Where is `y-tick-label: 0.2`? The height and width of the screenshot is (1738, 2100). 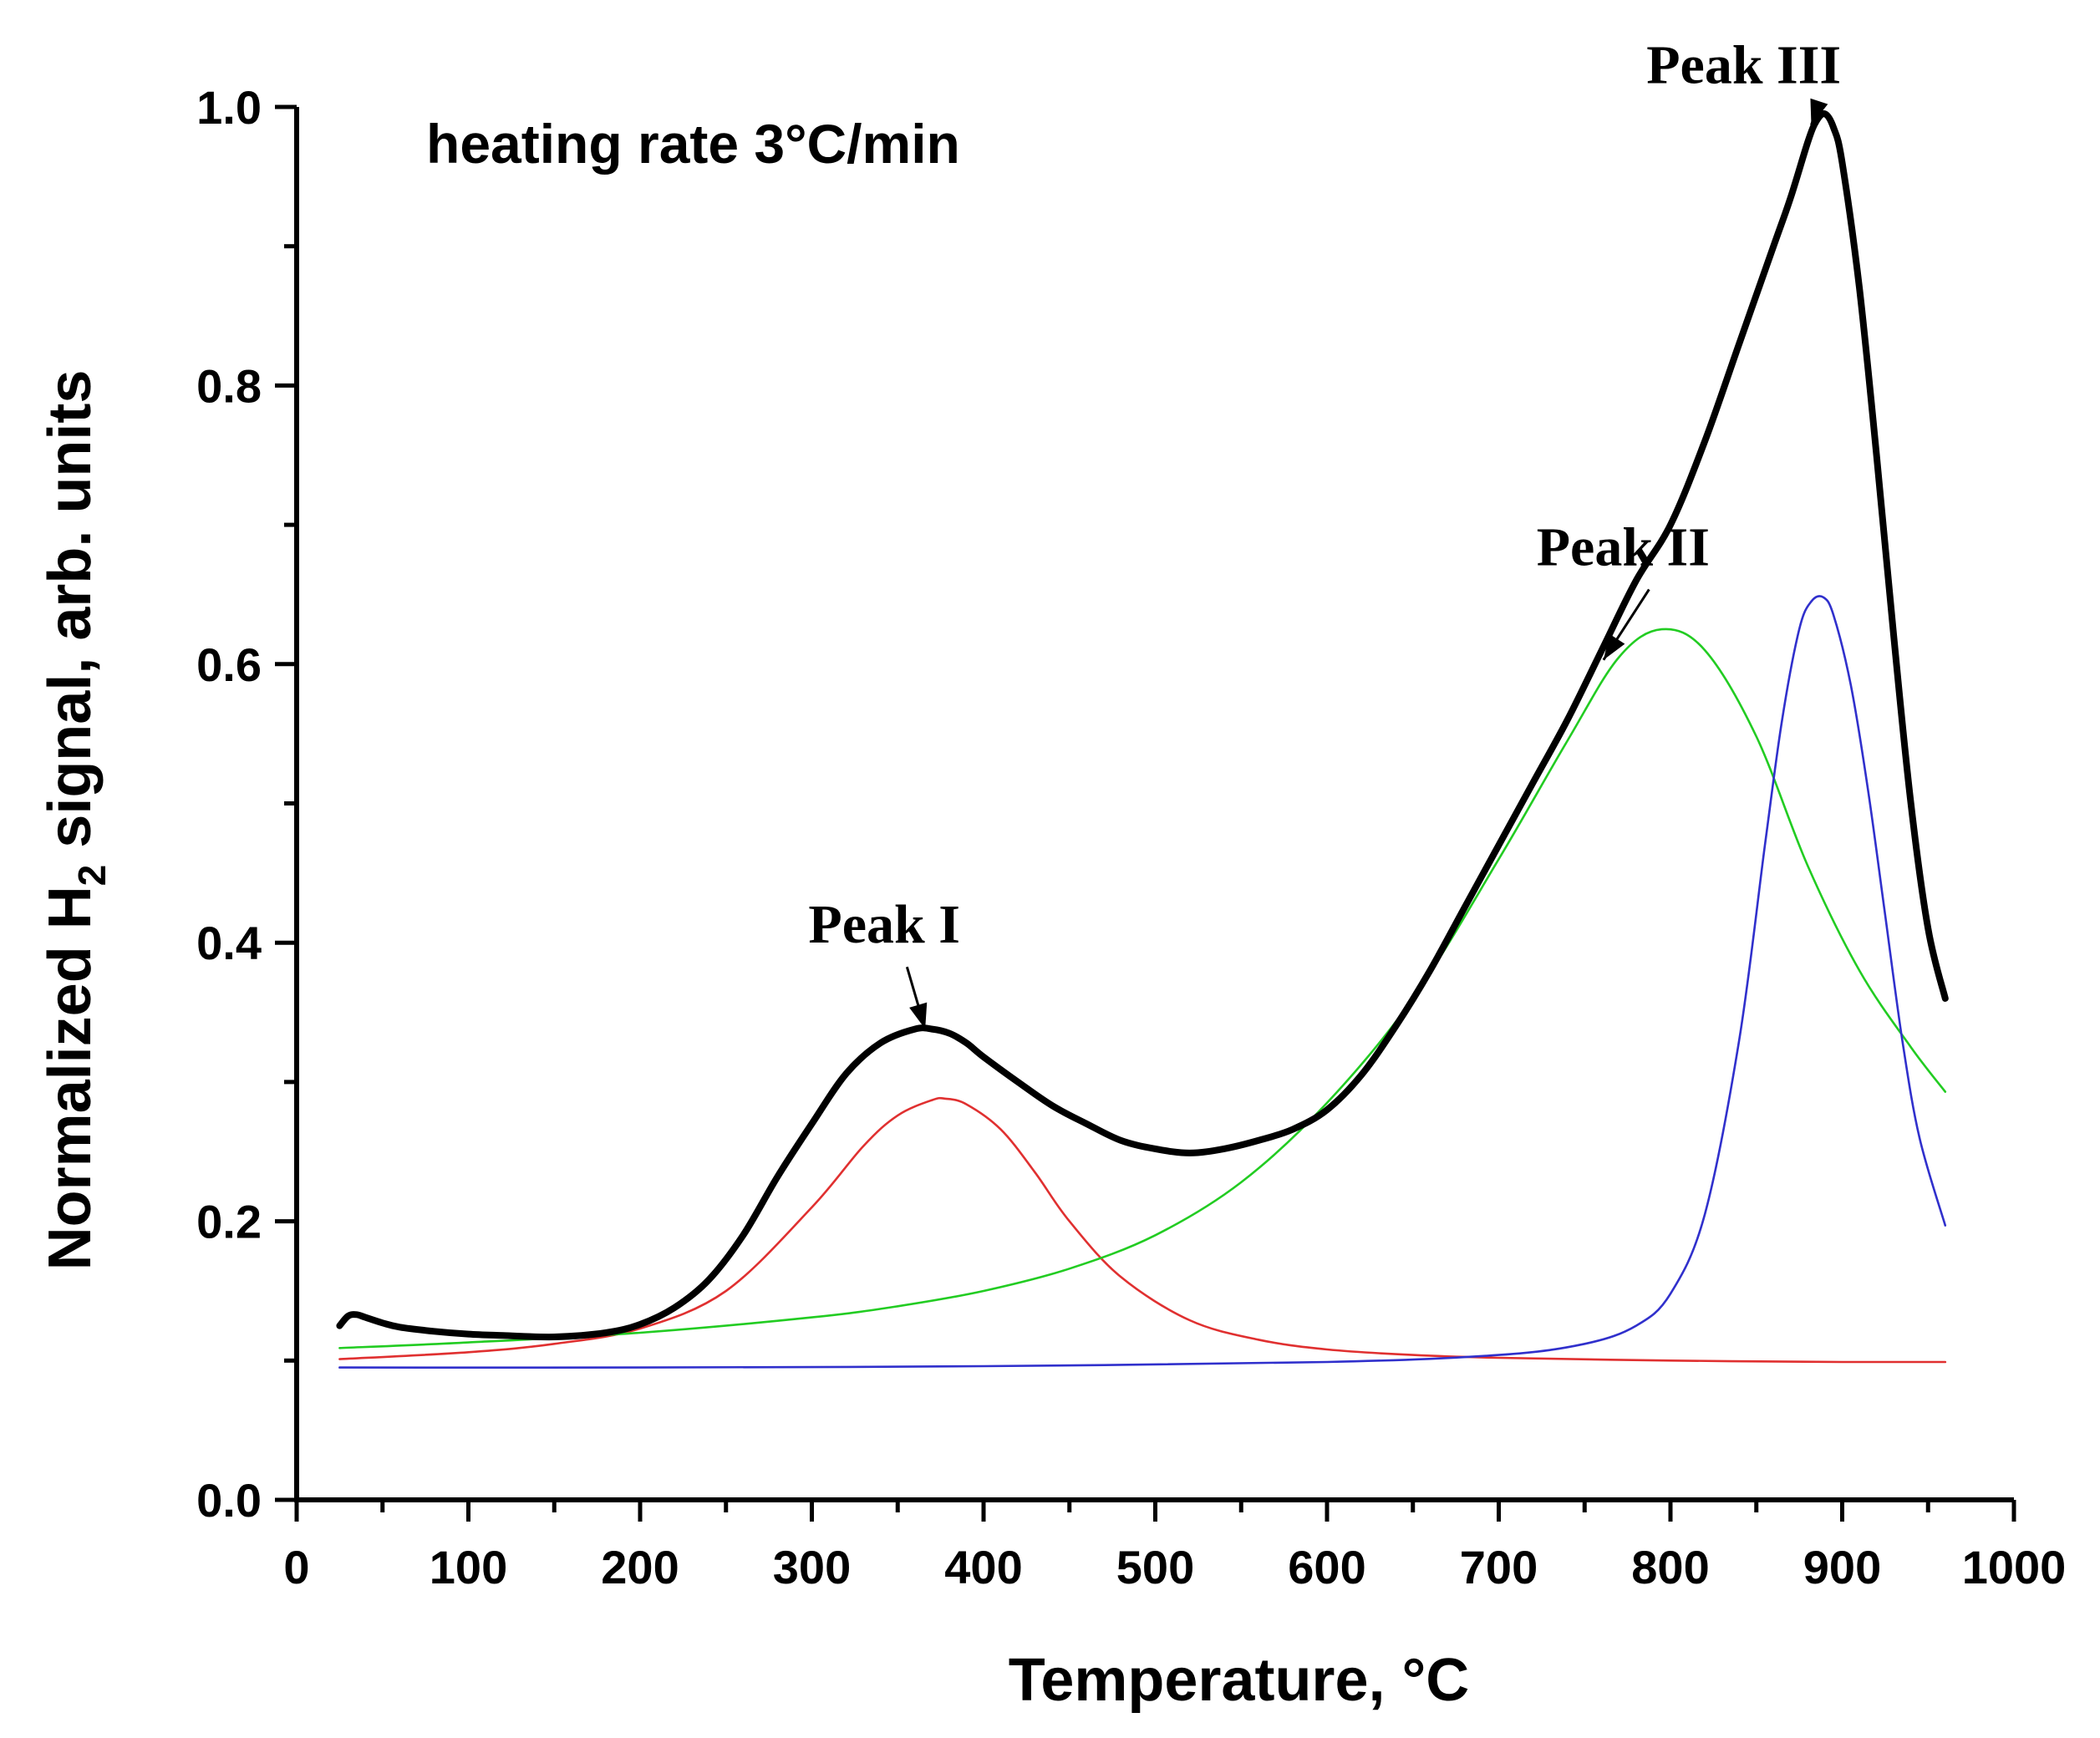
y-tick-label: 0.2 is located at coordinates (229, 1222).